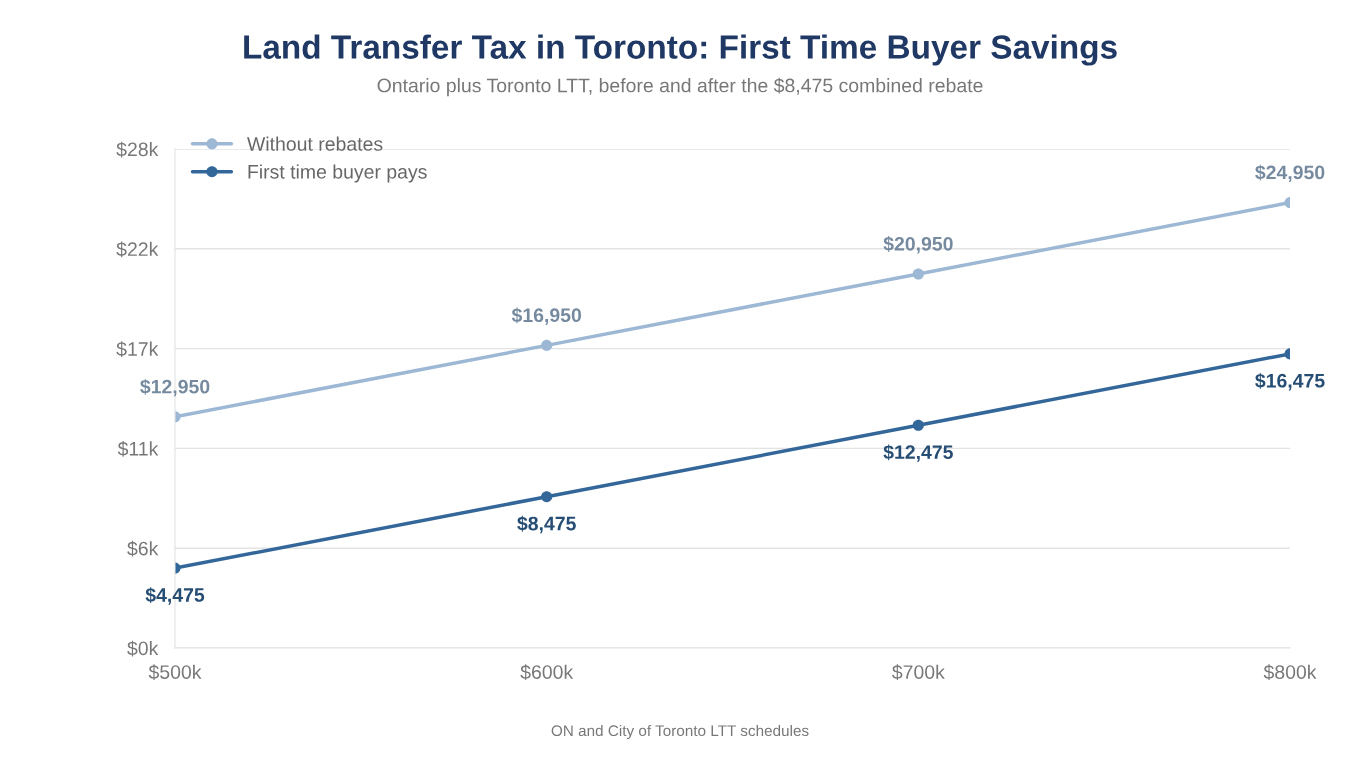 The width and height of the screenshot is (1360, 760). Describe the element at coordinates (337, 173) in the screenshot. I see `legend-label: First time buyer pays` at that location.